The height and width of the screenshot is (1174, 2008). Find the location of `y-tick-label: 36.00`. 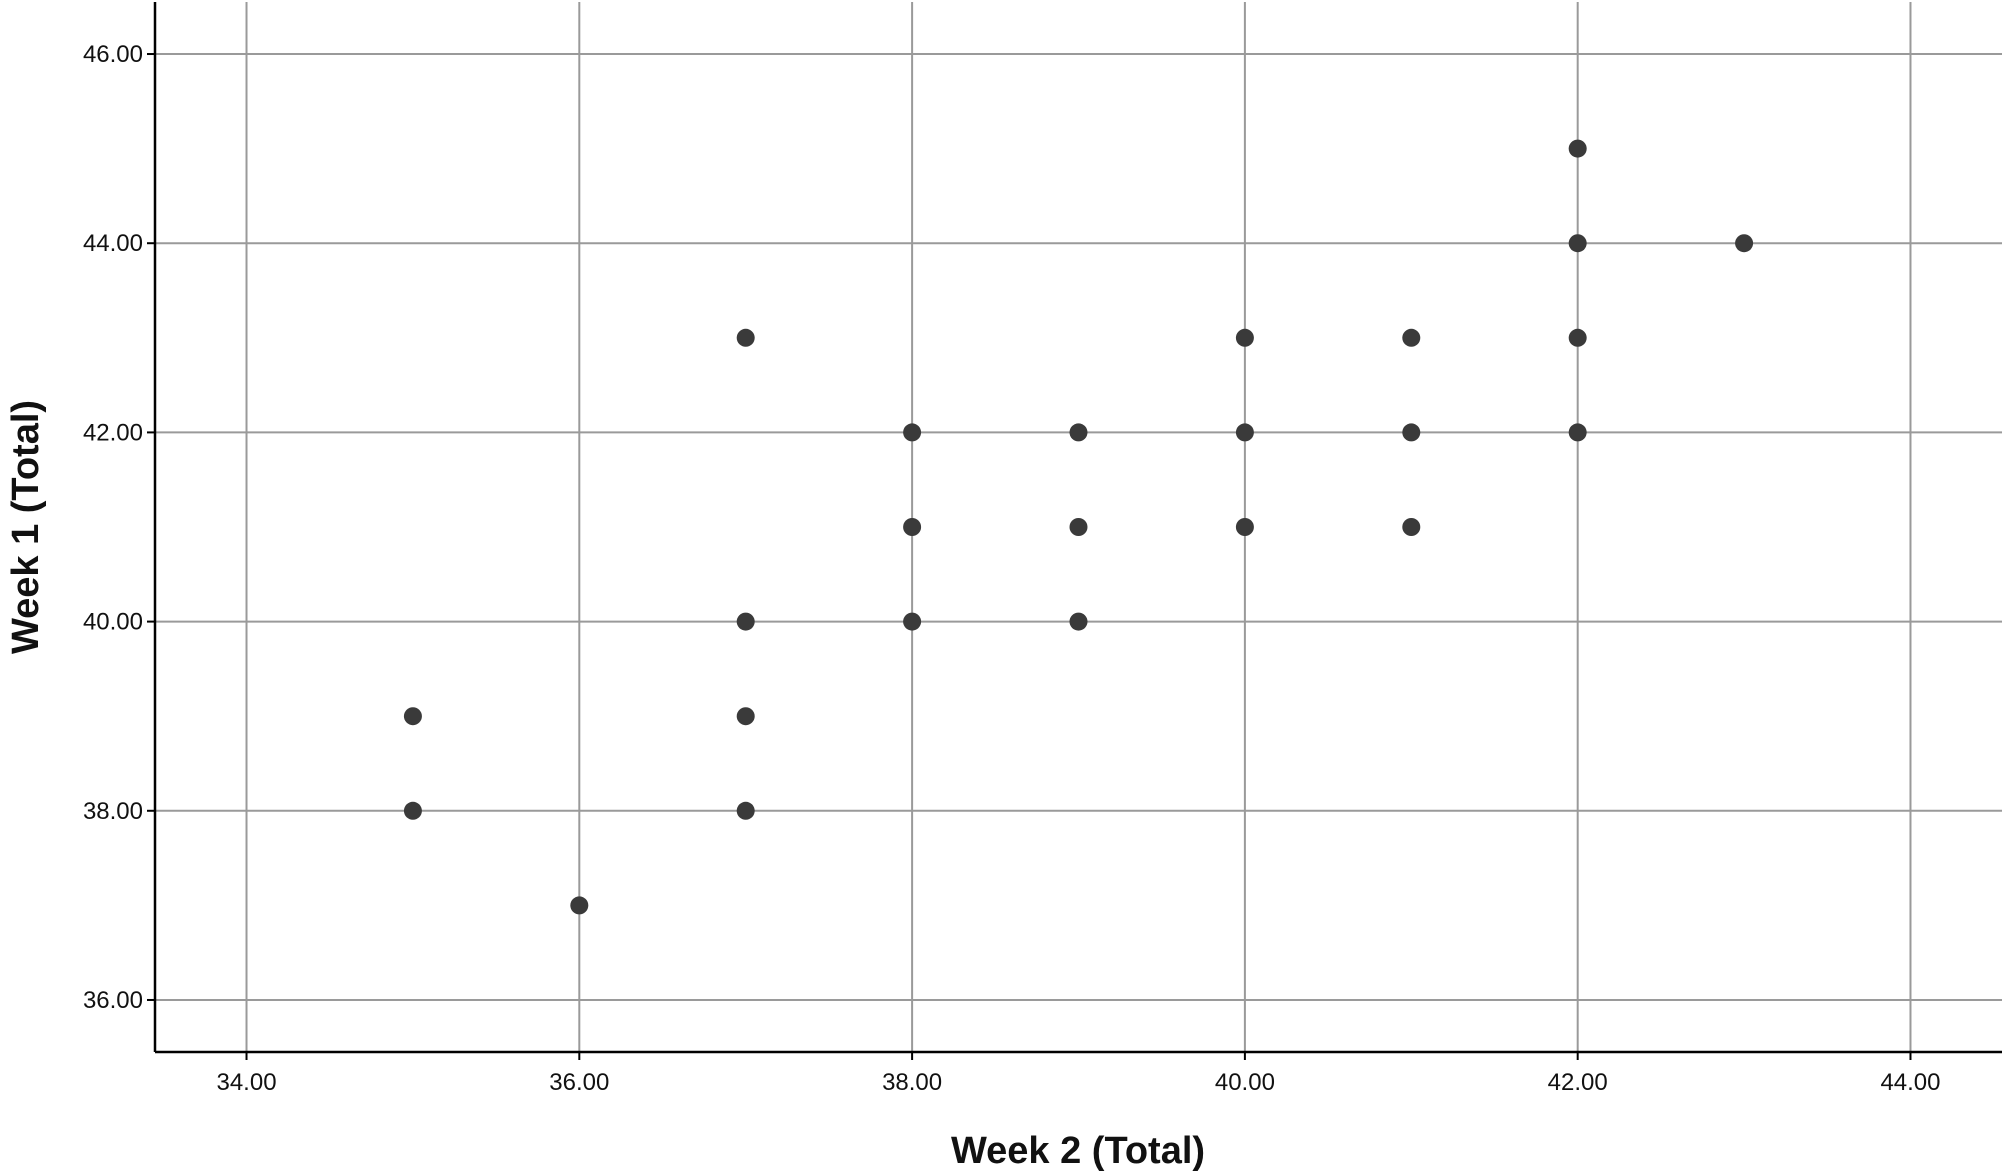

y-tick-label: 36.00 is located at coordinates (113, 1000).